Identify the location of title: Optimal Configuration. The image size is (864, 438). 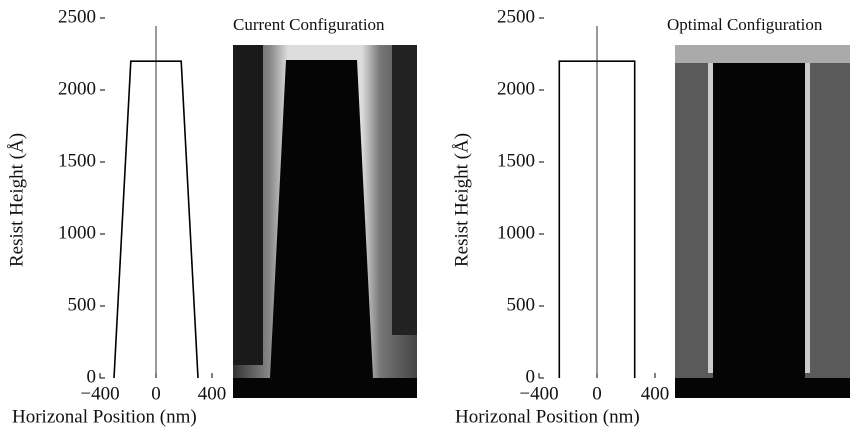
(745, 24).